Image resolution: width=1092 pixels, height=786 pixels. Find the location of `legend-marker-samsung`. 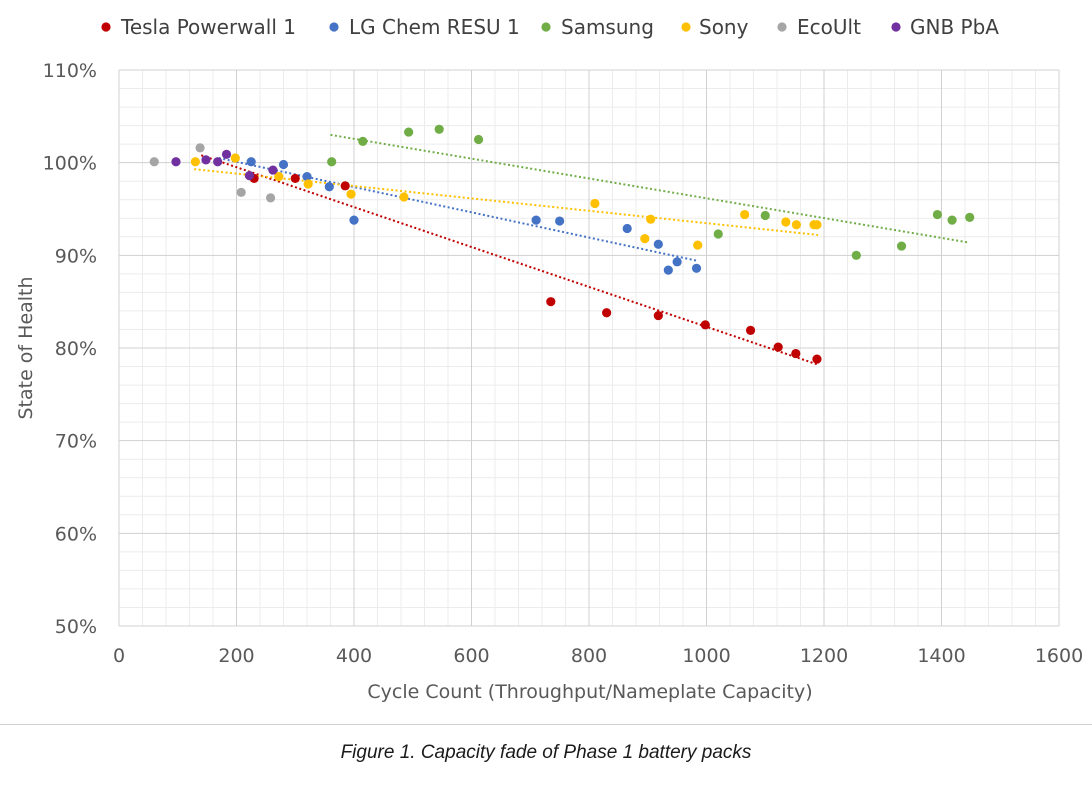

legend-marker-samsung is located at coordinates (546, 27).